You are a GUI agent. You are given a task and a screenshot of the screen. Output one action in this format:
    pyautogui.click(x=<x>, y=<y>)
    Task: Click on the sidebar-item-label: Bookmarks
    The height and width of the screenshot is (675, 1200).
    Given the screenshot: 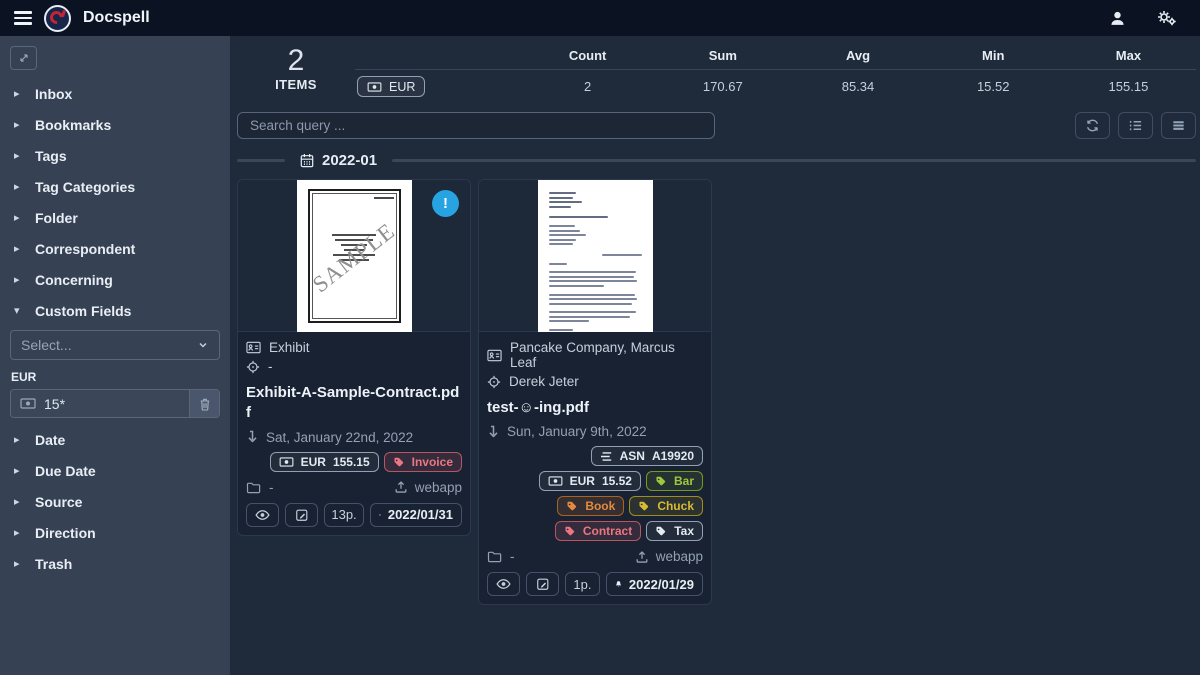 What is the action you would take?
    pyautogui.click(x=73, y=124)
    